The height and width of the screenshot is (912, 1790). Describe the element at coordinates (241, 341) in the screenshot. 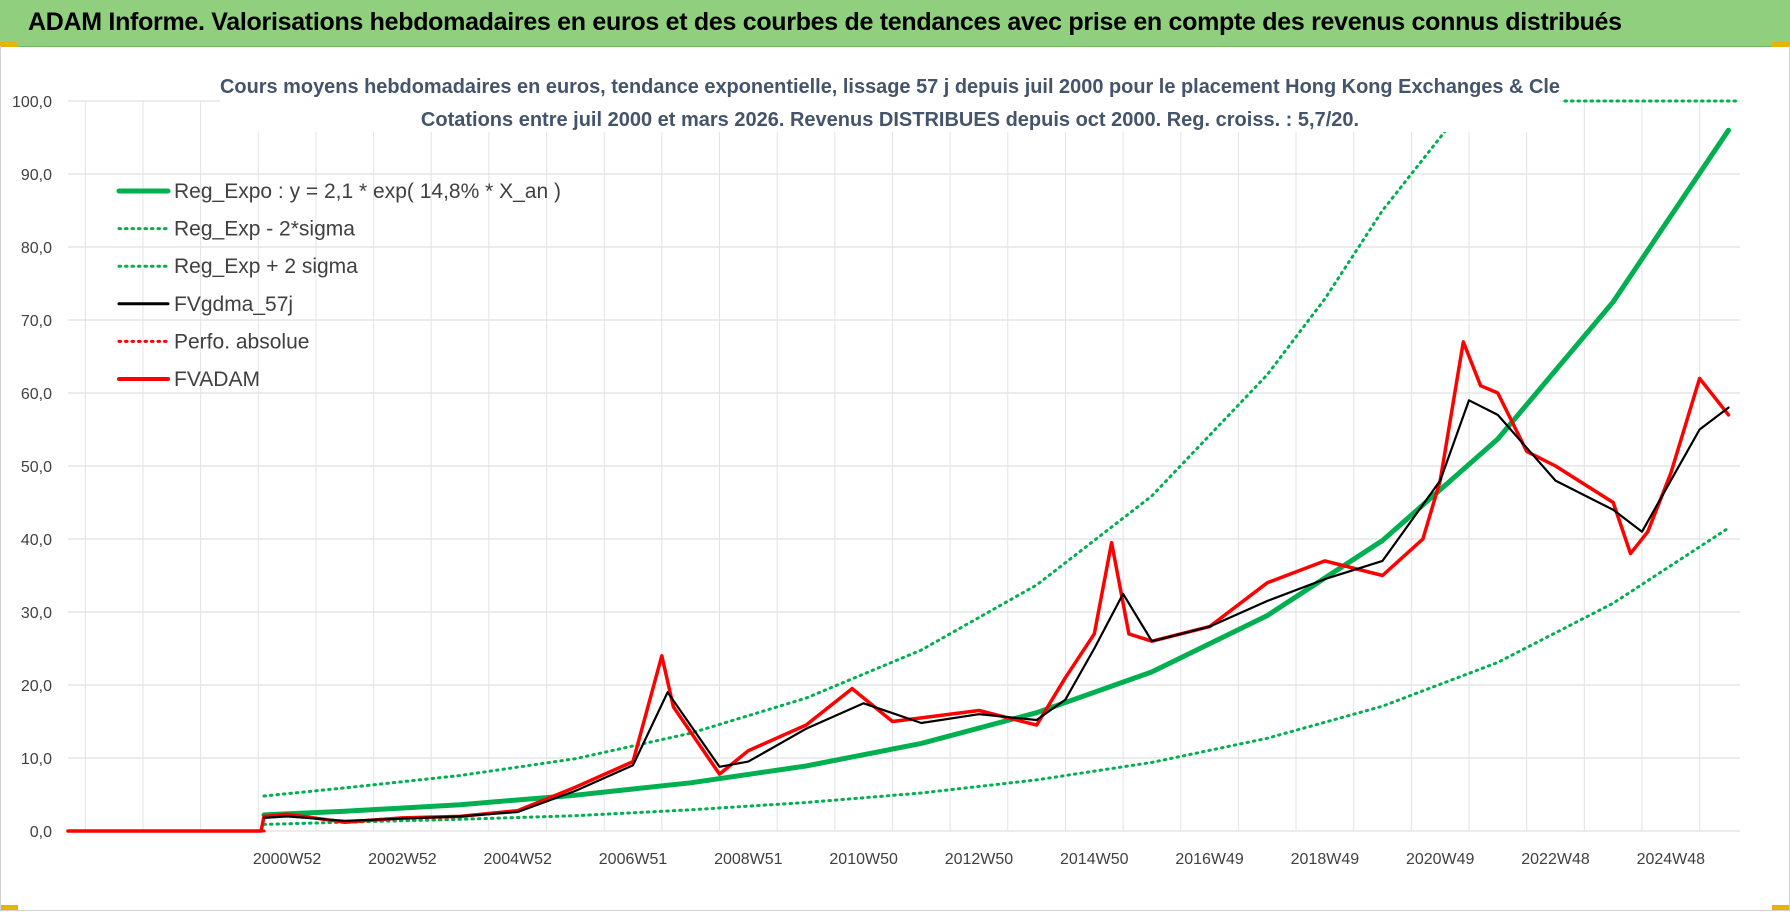

I see `legend-label-4: Perfo. absolue` at that location.